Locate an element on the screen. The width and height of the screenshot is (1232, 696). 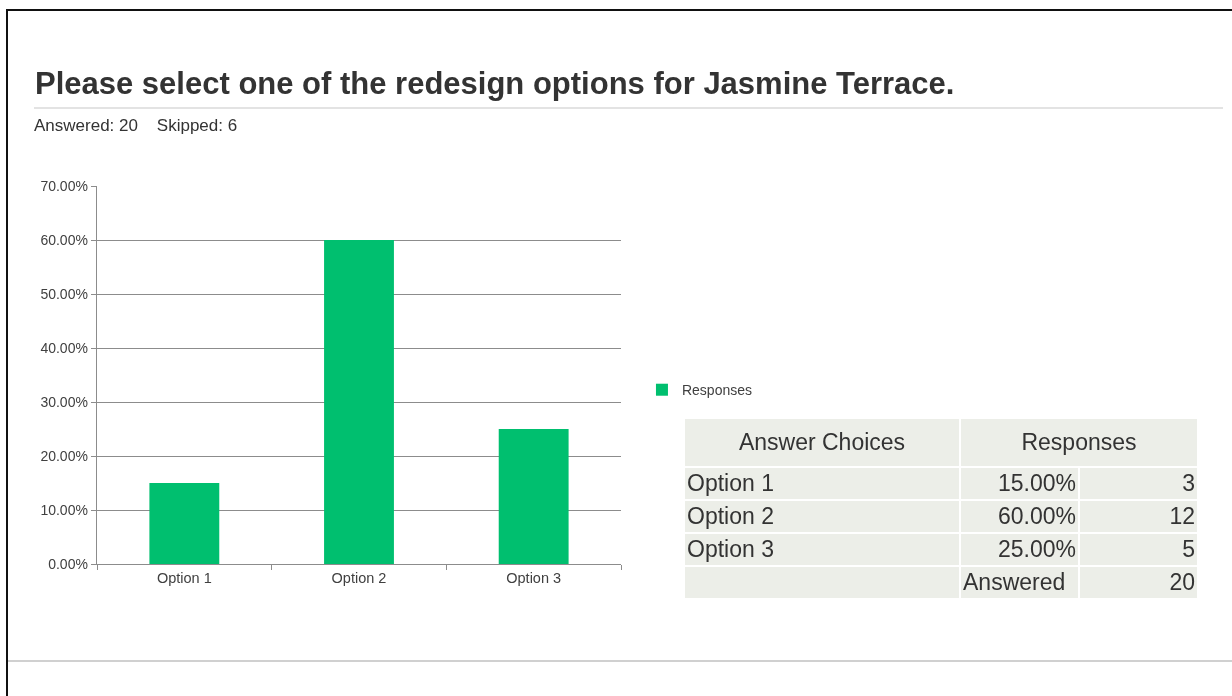
x-tick-label: Option 2 is located at coordinates (359, 577).